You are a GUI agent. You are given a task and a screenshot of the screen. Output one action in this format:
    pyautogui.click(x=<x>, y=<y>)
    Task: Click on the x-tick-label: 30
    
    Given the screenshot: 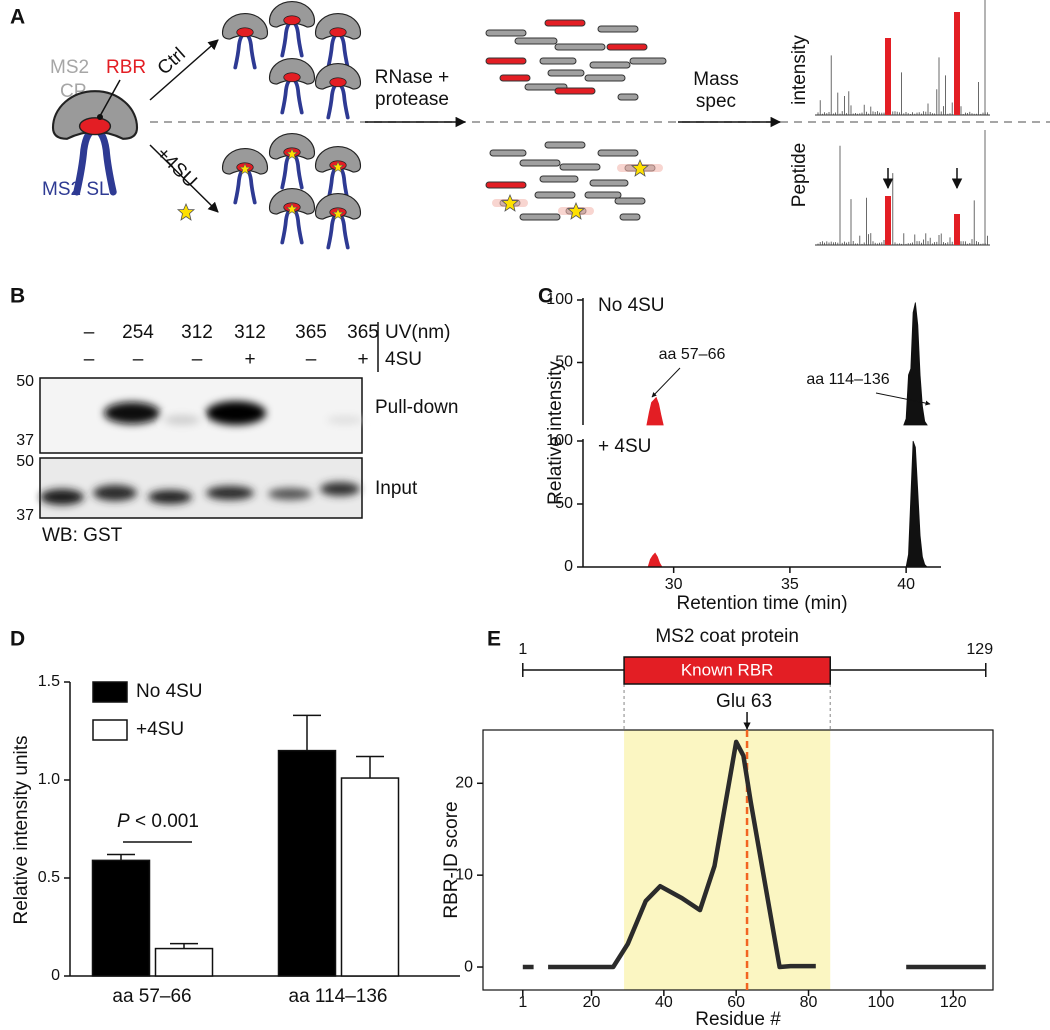 What is the action you would take?
    pyautogui.click(x=674, y=584)
    